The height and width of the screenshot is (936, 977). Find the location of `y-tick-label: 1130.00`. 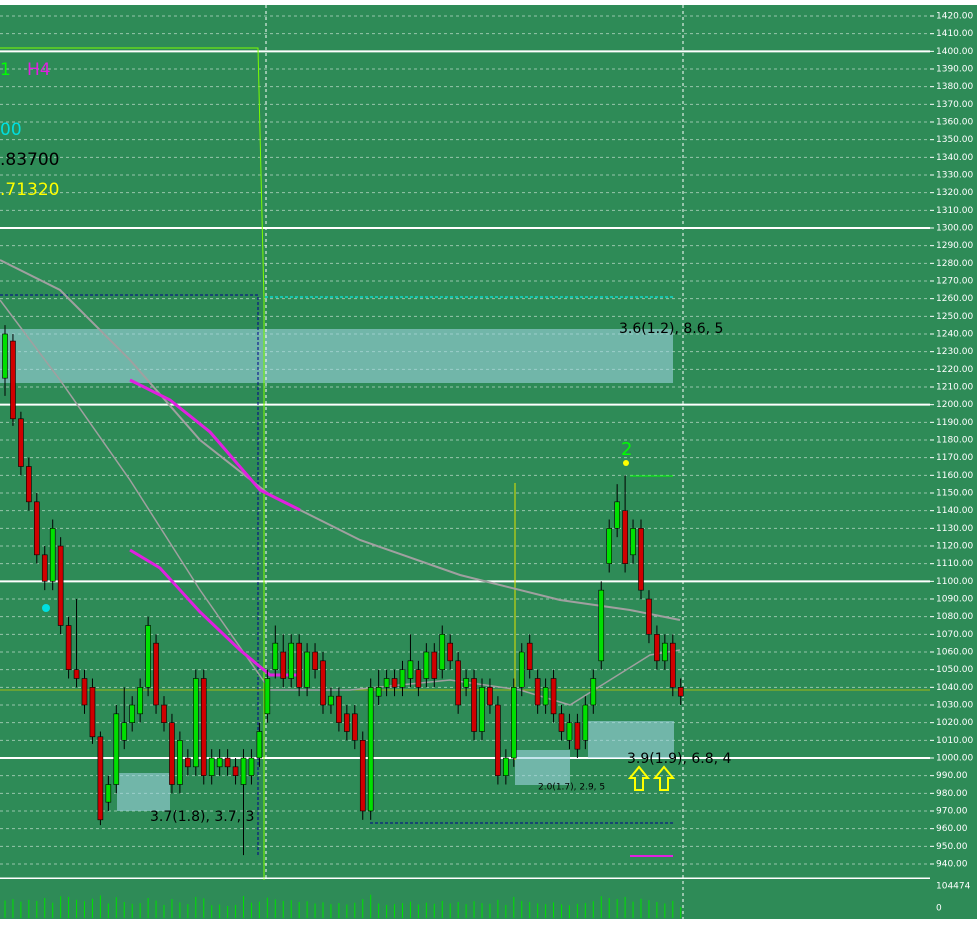

y-tick-label: 1130.00 is located at coordinates (954, 529).